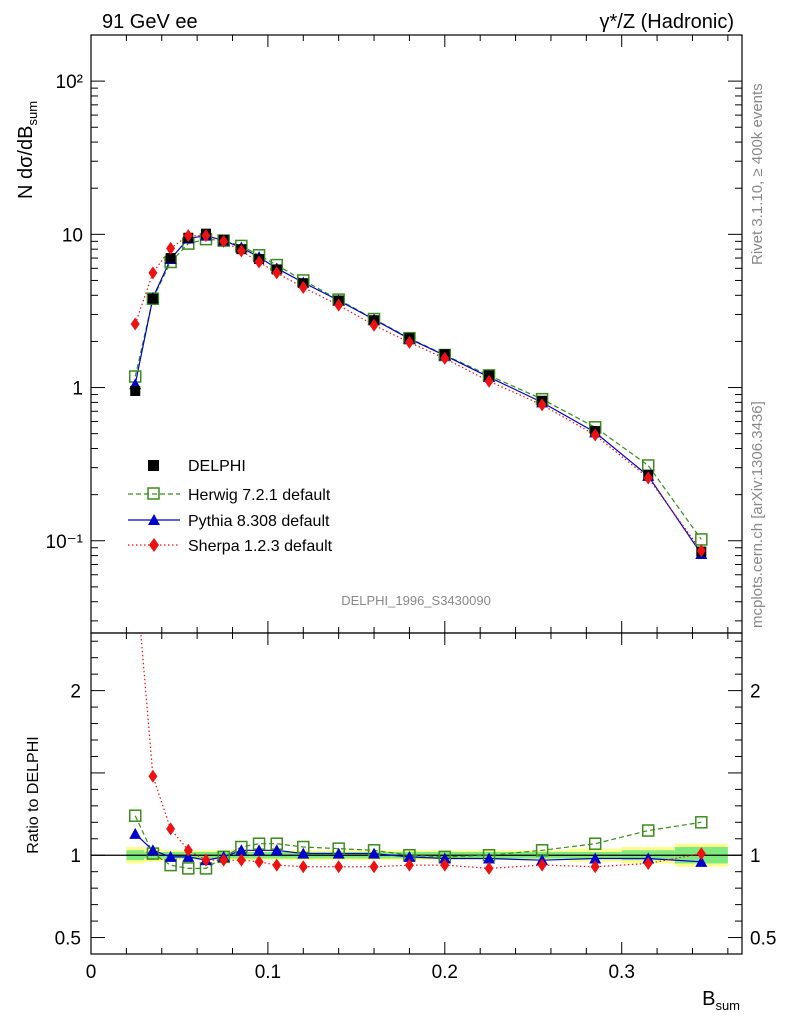 The image size is (786, 1024). Describe the element at coordinates (91, 972) in the screenshot. I see `x-tick-label: 0` at that location.